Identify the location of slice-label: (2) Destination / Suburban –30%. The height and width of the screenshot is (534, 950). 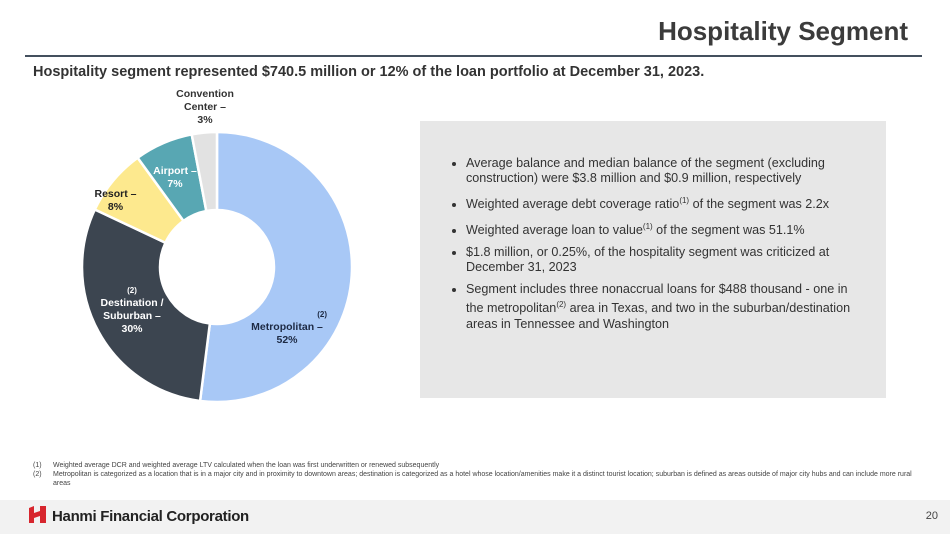
(132, 310).